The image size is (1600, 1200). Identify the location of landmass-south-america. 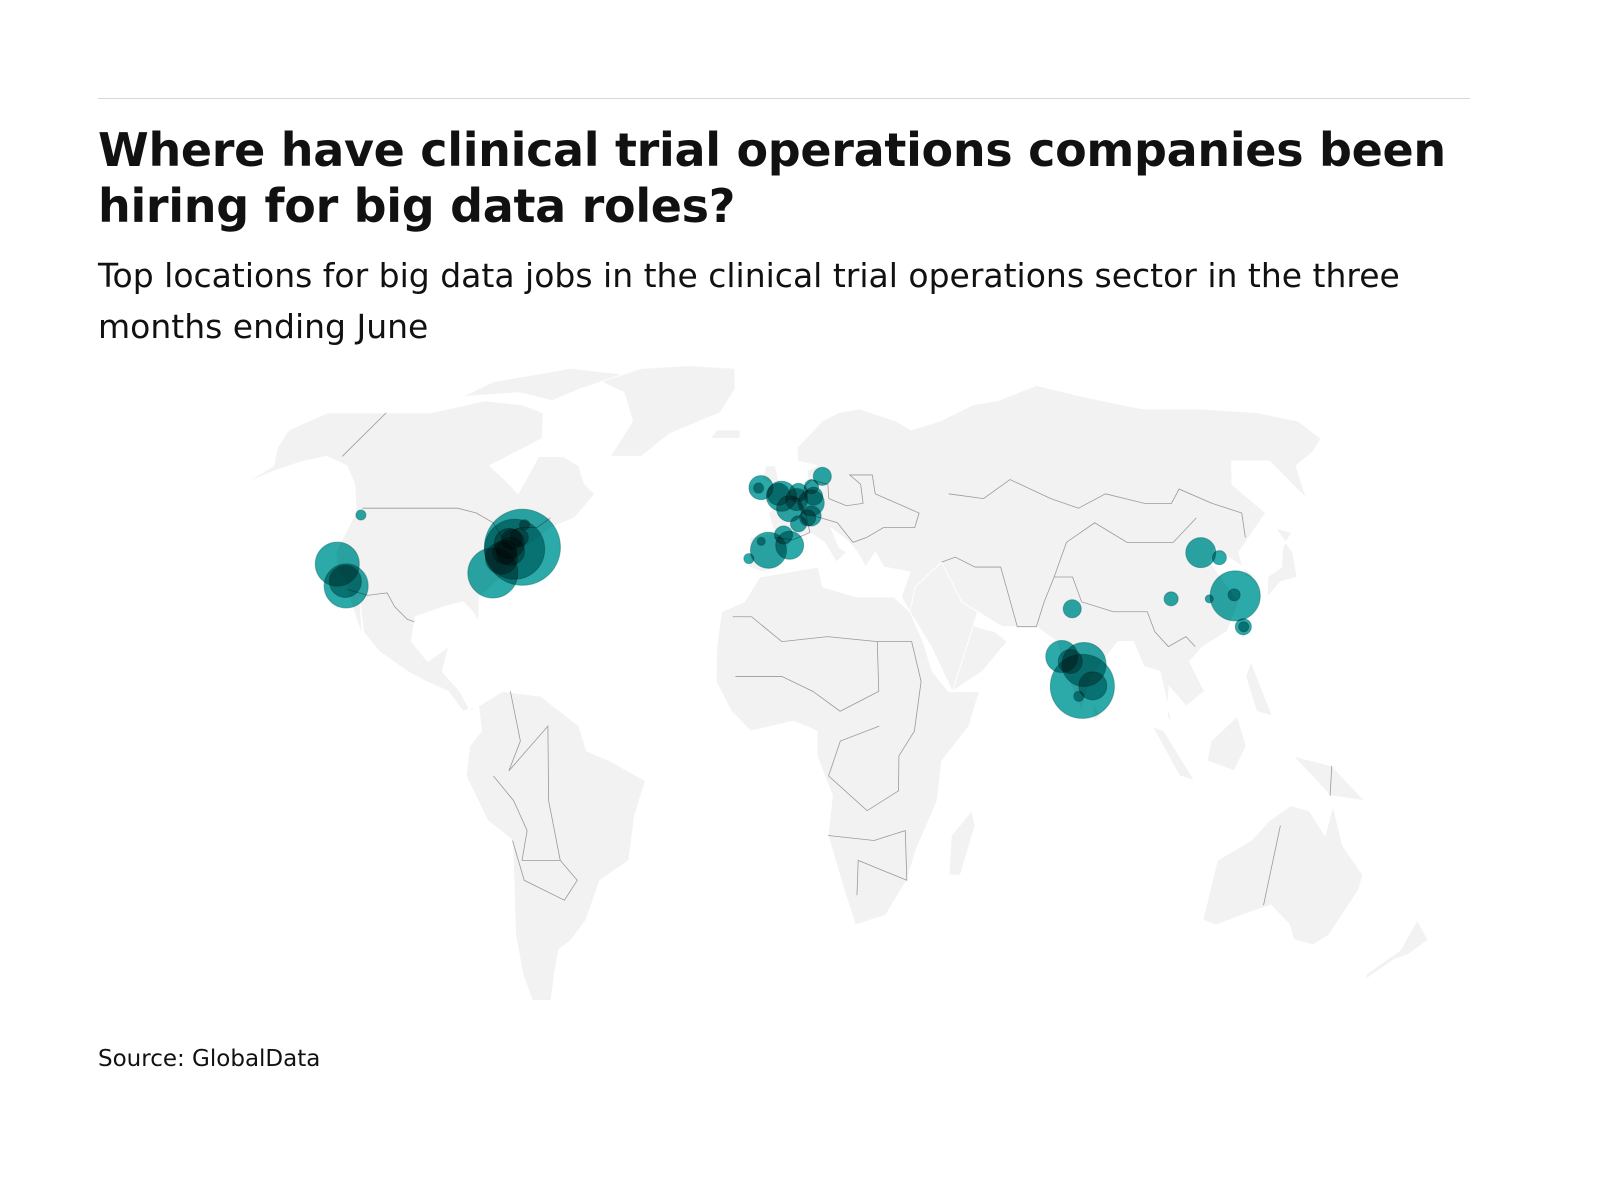
(556, 845).